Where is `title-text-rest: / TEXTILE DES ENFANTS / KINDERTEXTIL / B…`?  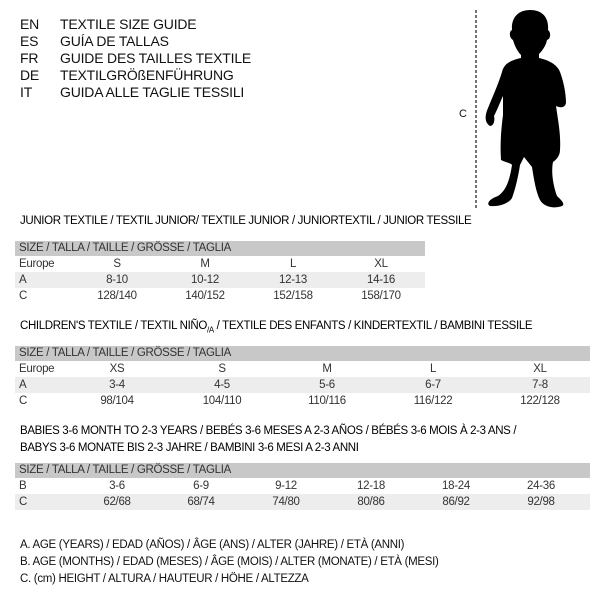
title-text-rest: / TEXTILE DES ENFANTS / KINDERTEXTIL / B… is located at coordinates (373, 326).